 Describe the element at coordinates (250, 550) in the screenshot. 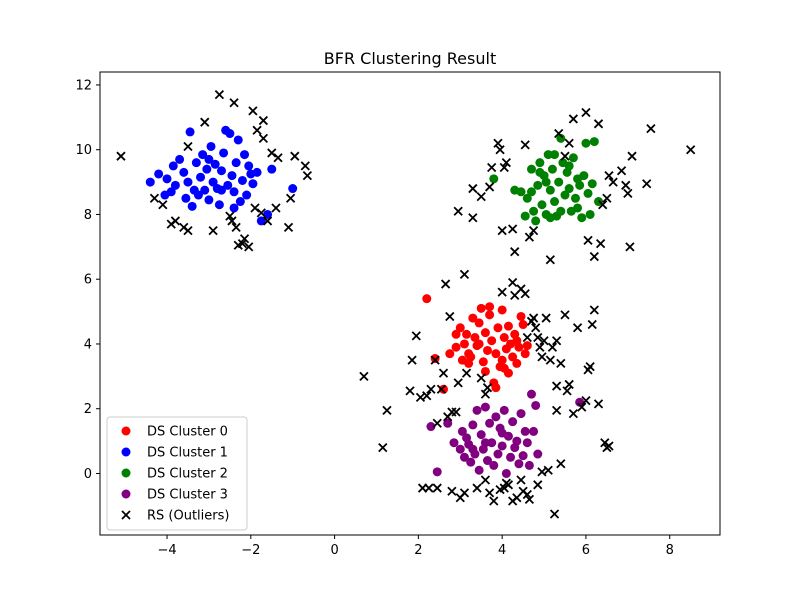

I see `x-tick-label: −2` at that location.